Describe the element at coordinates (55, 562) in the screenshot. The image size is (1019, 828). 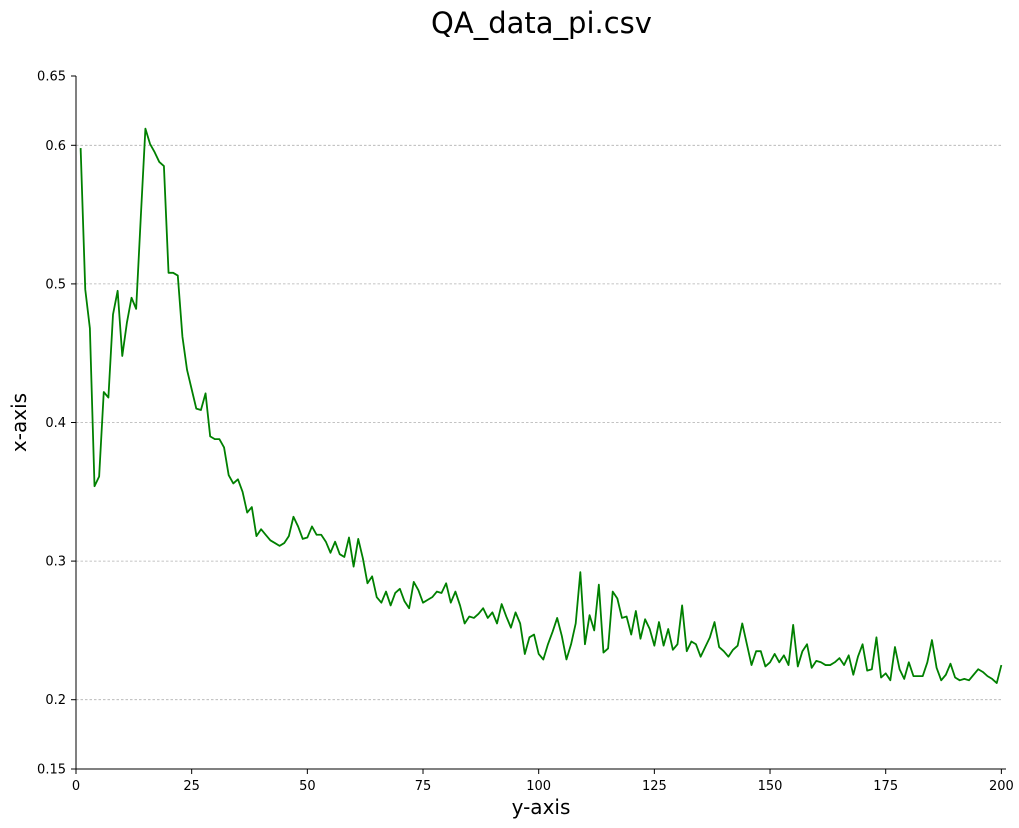
I see `y-tick-label: 0.3` at that location.